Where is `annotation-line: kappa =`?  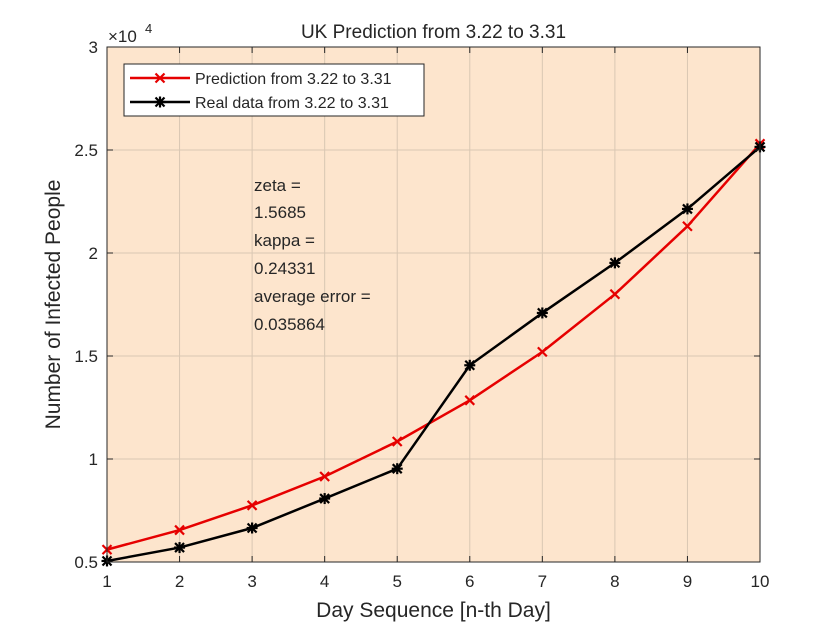
annotation-line: kappa = is located at coordinates (284, 240).